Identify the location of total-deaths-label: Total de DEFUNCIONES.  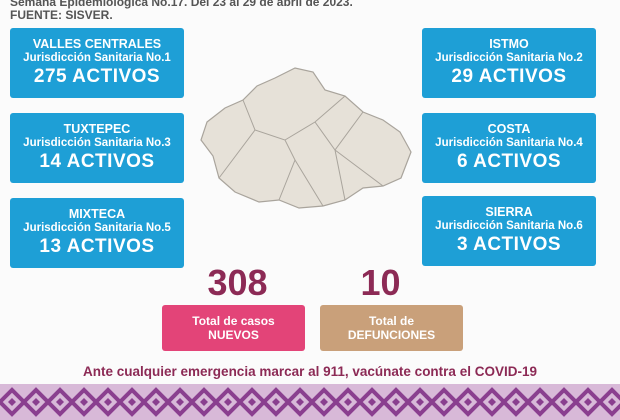
(391, 328).